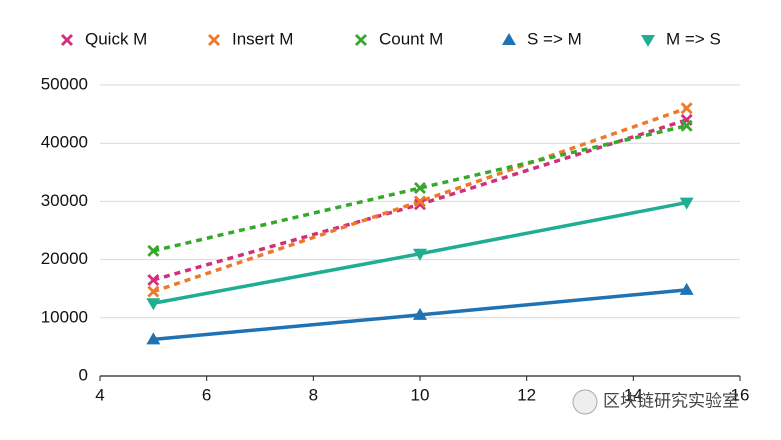  What do you see at coordinates (206, 394) in the screenshot?
I see `x-tick-label: 6` at bounding box center [206, 394].